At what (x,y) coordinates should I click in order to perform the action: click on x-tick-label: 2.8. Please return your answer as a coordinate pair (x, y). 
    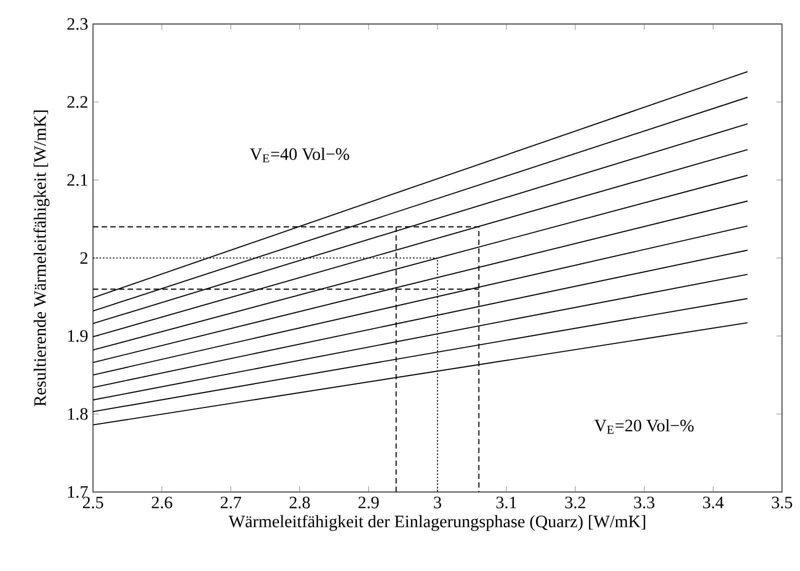
    Looking at the image, I should click on (300, 502).